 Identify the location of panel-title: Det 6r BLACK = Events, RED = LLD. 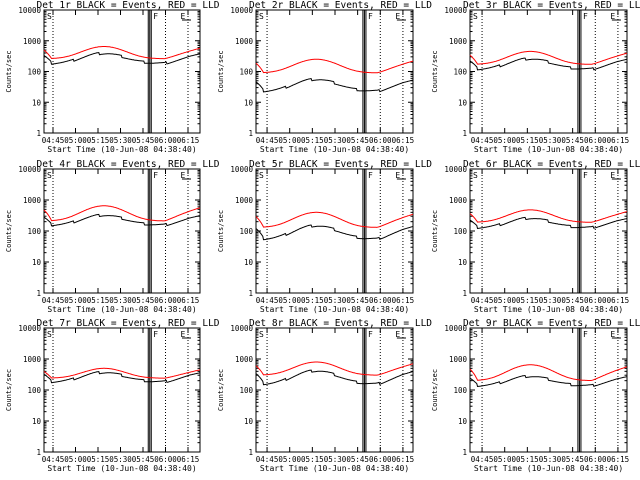
(551, 164).